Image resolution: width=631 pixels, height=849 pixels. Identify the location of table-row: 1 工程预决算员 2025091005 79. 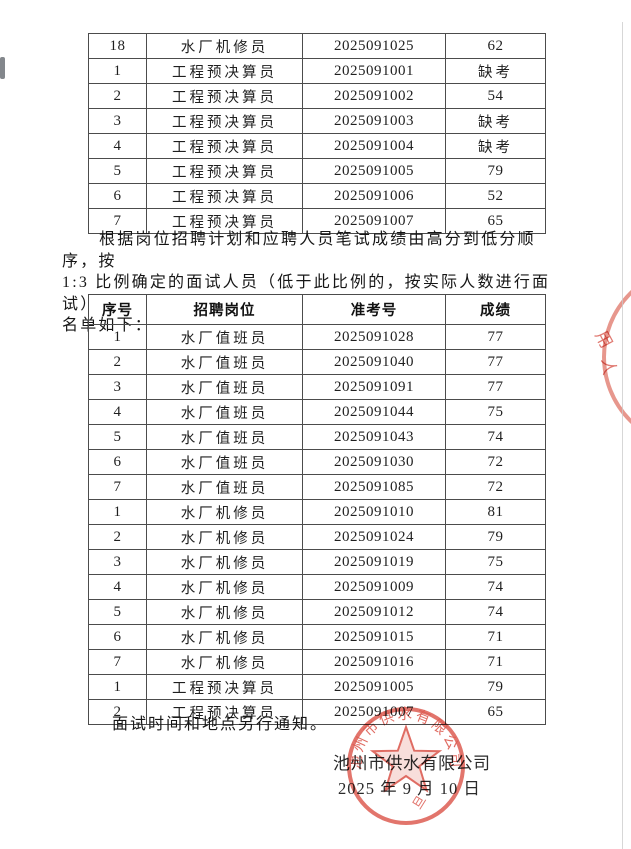
(317, 687).